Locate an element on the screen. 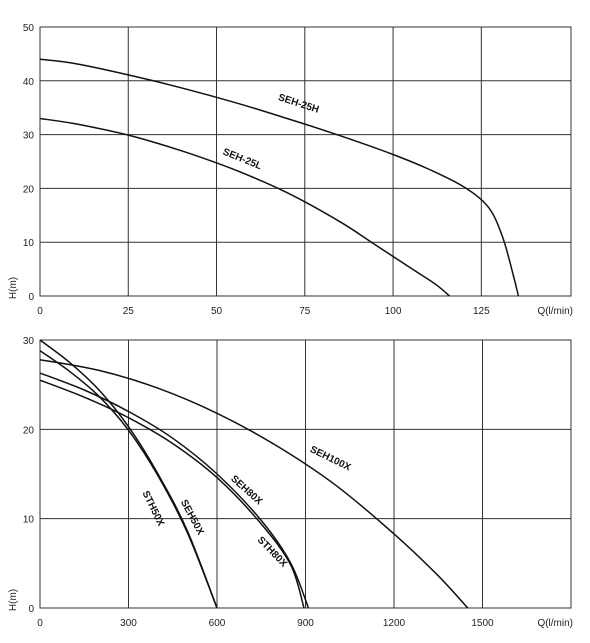  y-tick-label: 40 is located at coordinates (29, 82).